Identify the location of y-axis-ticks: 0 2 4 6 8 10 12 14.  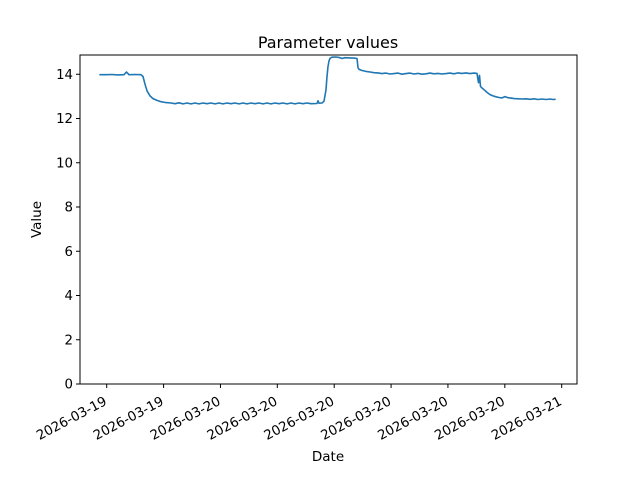
(68, 230).